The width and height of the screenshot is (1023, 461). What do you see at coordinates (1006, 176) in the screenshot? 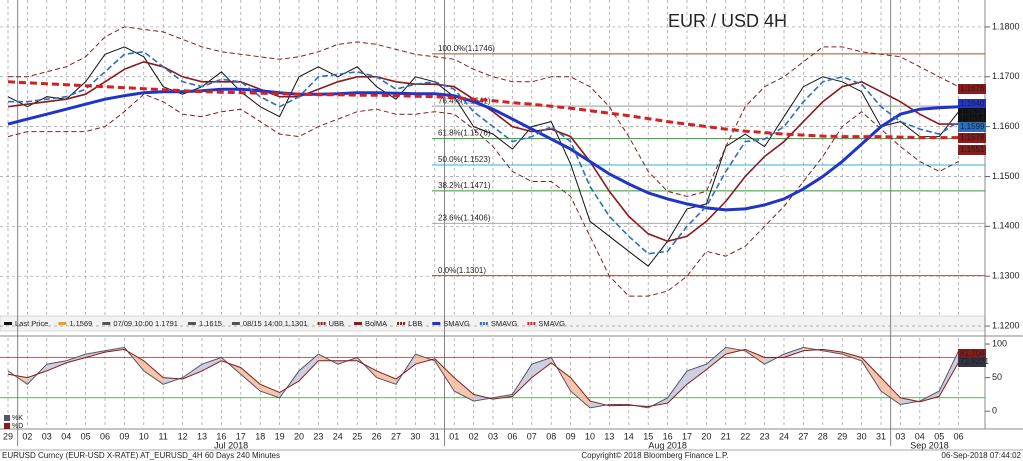
I see `y-tick-label: 1.1500` at bounding box center [1006, 176].